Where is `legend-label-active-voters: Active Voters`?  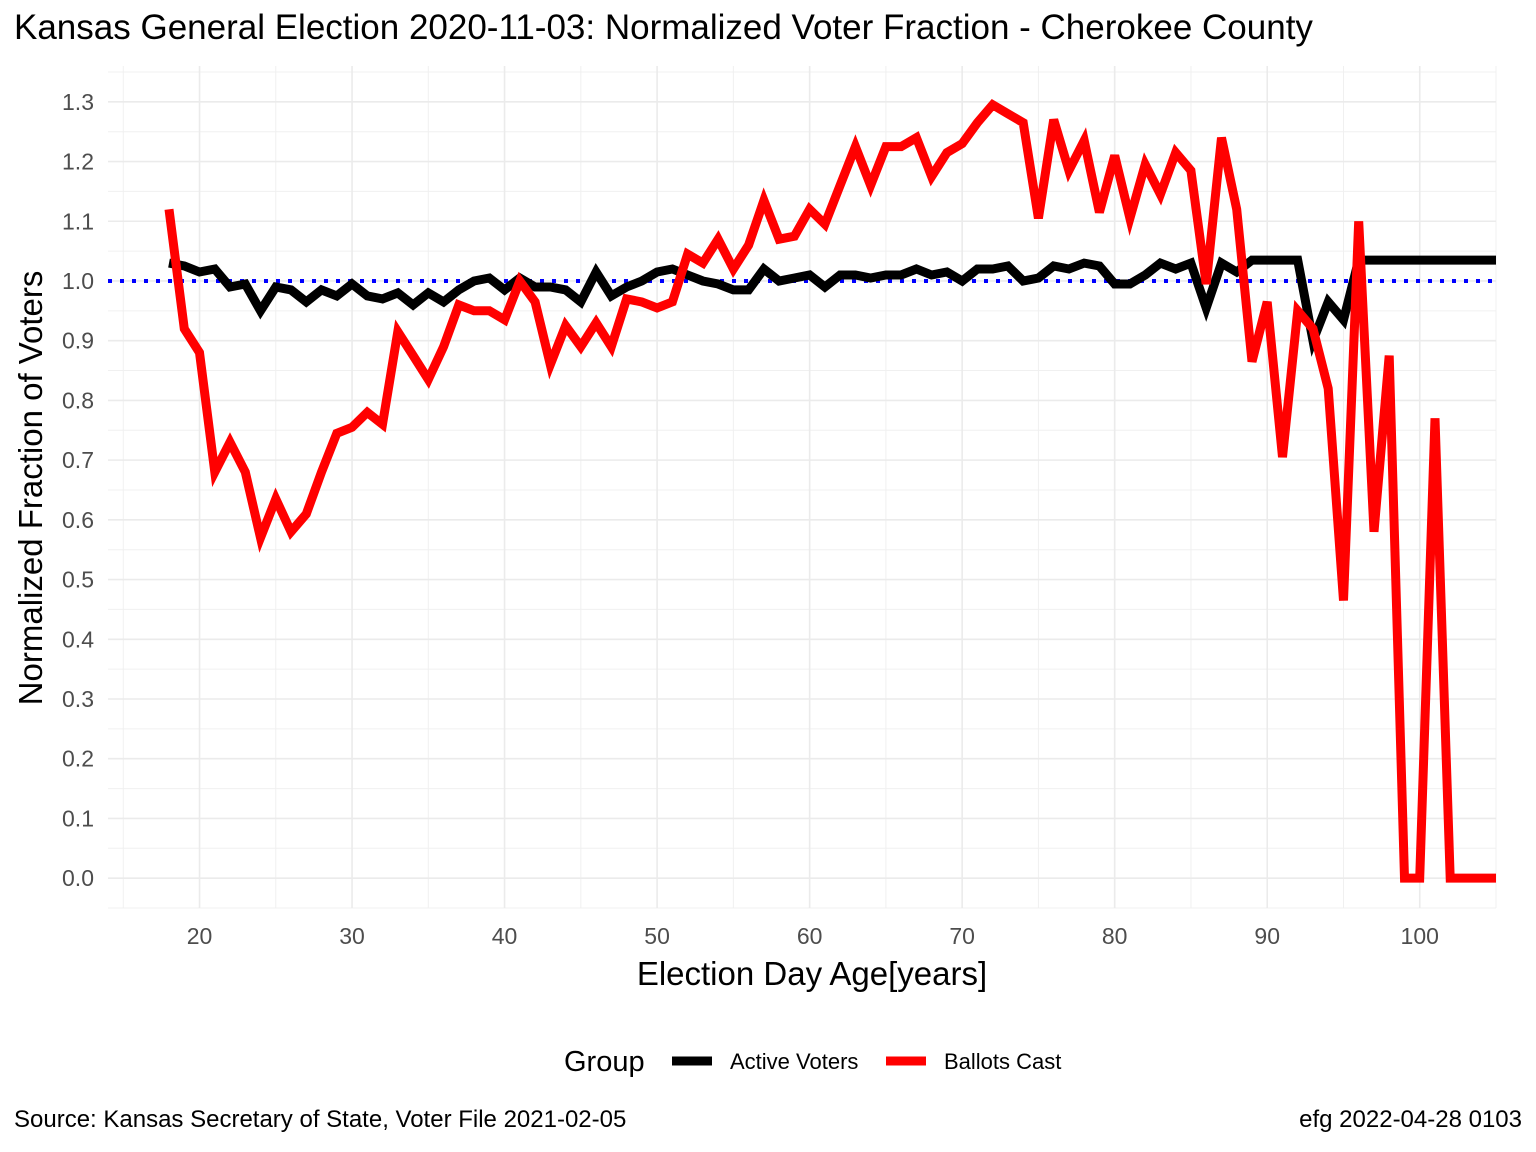
legend-label-active-voters: Active Voters is located at coordinates (794, 1061).